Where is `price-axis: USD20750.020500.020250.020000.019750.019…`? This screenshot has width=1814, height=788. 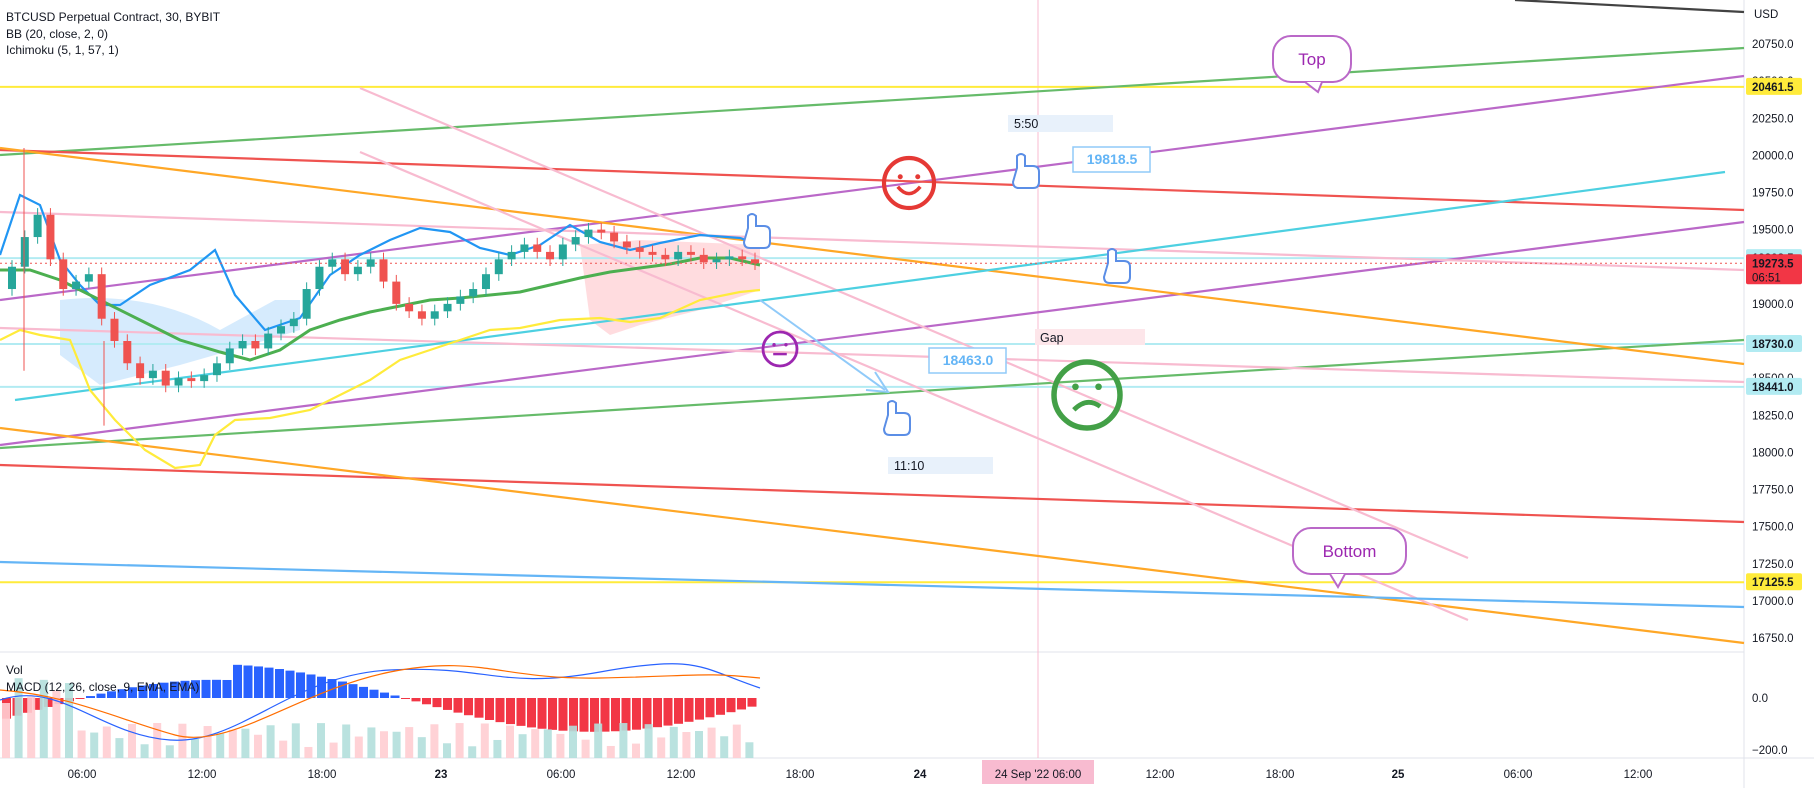 price-axis: USD20750.020500.020250.020000.019750.019… is located at coordinates (1774, 383).